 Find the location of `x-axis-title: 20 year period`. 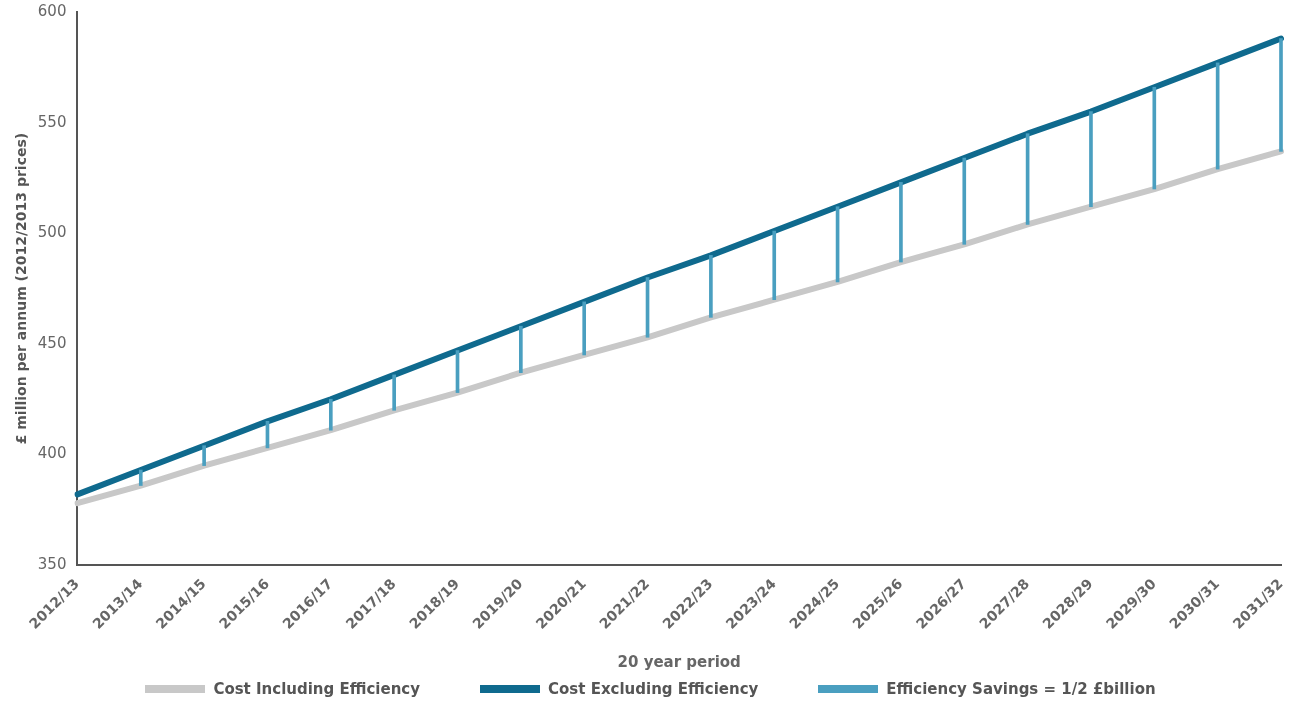

x-axis-title: 20 year period is located at coordinates (679, 661).